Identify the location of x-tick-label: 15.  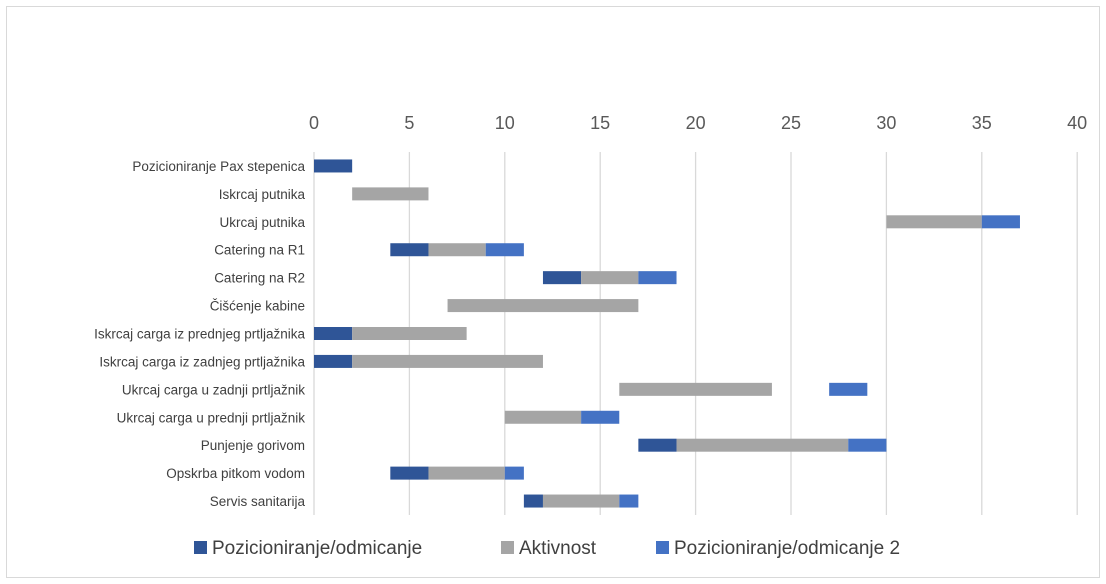
(600, 123).